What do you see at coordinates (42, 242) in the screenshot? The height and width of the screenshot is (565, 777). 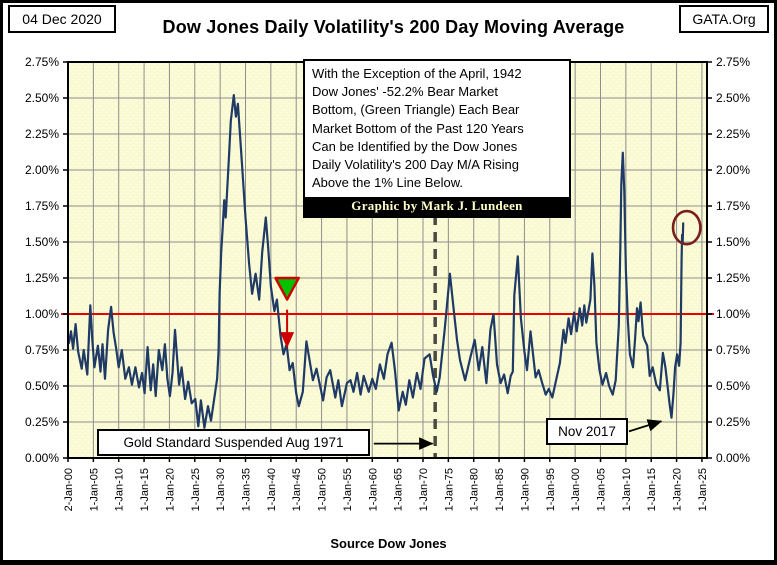 I see `y-axis-label-left: 1.50%` at bounding box center [42, 242].